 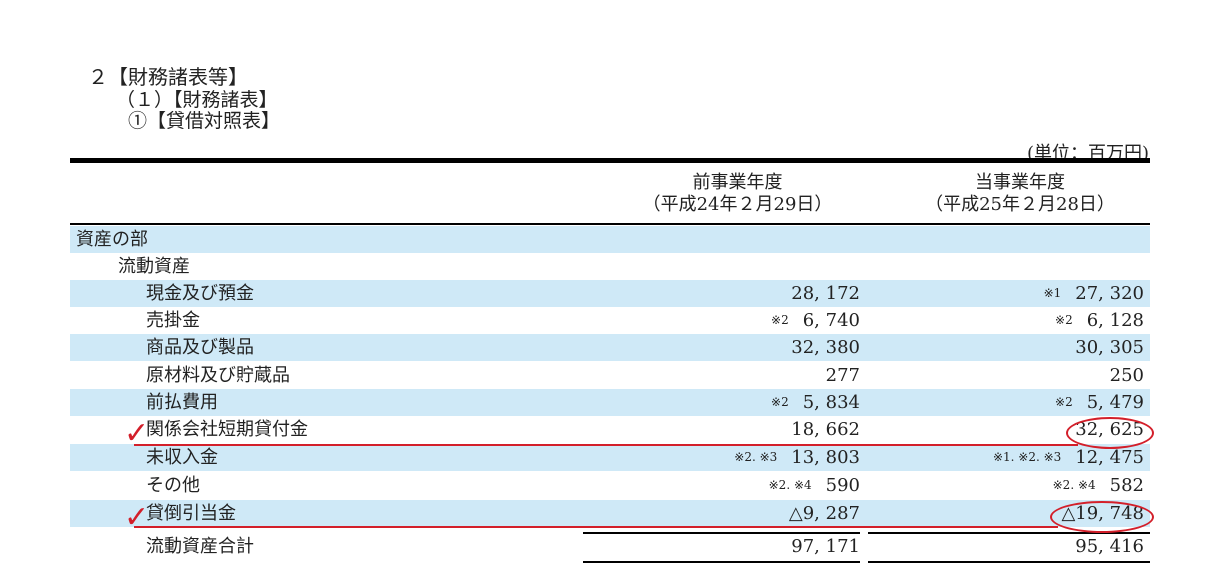 What do you see at coordinates (825, 546) in the screenshot?
I see `prev-value: 97, 171` at bounding box center [825, 546].